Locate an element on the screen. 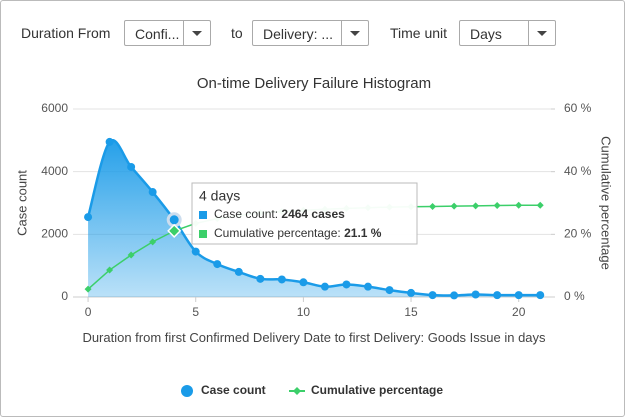 This screenshot has height=417, width=625. legend-label: Cumulative percentage is located at coordinates (377, 390).